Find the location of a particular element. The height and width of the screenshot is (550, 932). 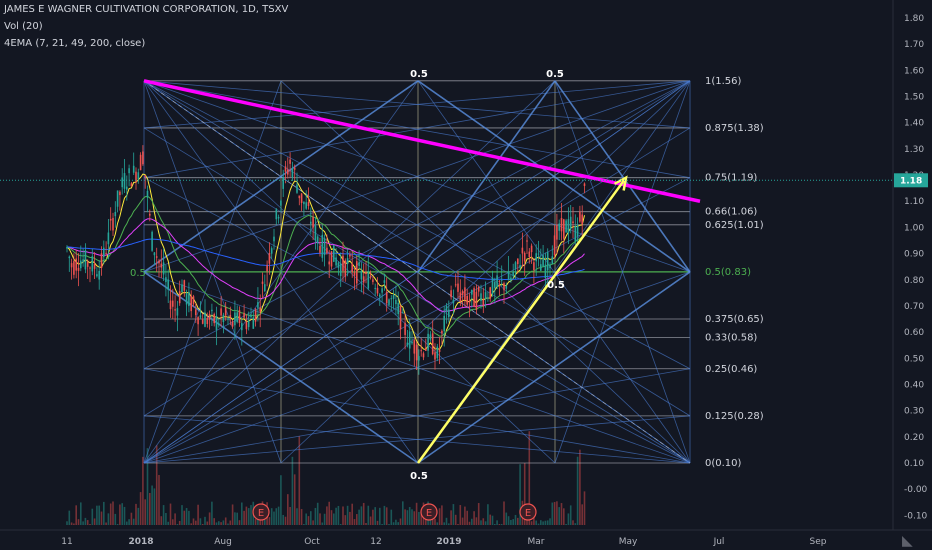

ema-21-line is located at coordinates (325, 266).